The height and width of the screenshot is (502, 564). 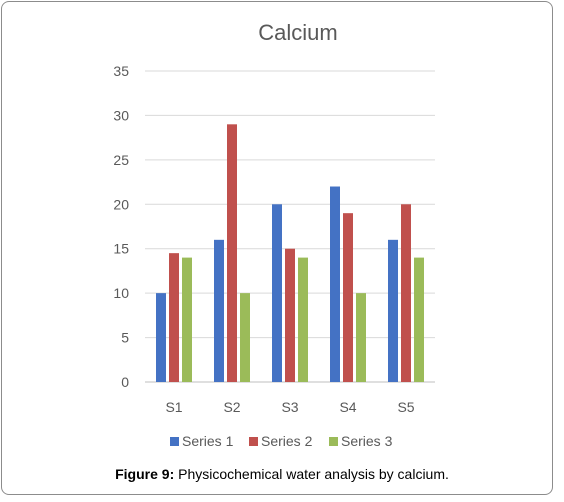 What do you see at coordinates (121, 160) in the screenshot?
I see `y-tick-label: 25` at bounding box center [121, 160].